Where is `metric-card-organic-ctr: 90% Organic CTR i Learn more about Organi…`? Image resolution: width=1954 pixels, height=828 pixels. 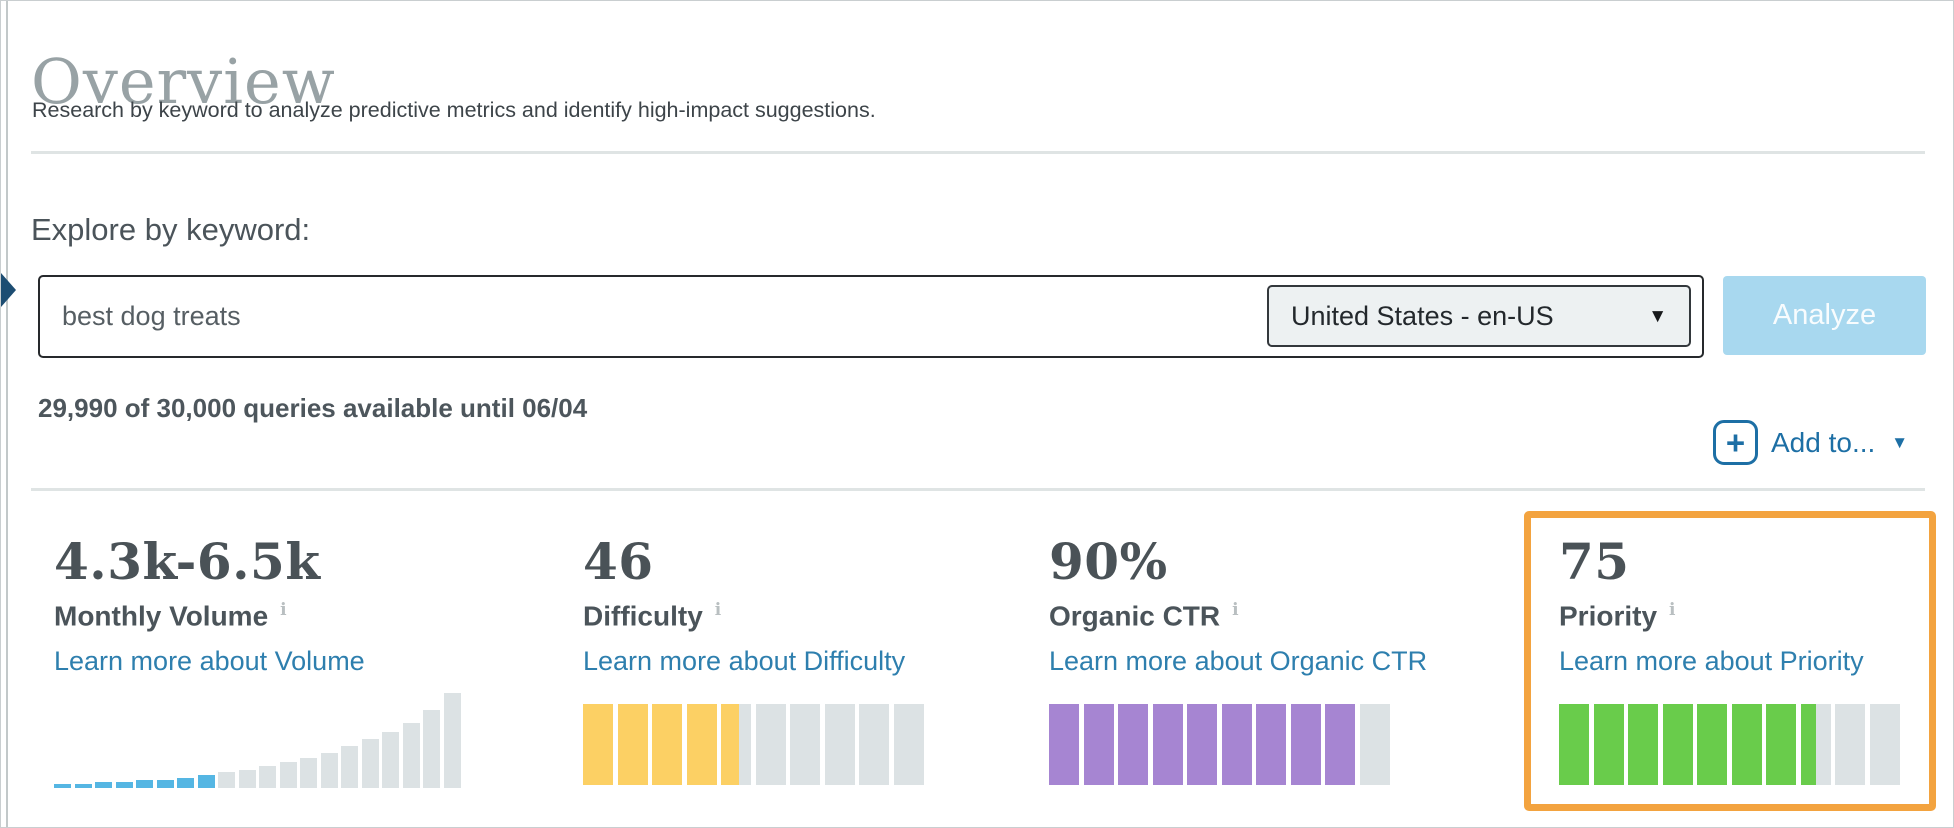
metric-card-organic-ctr: 90% Organic CTR i Learn more about Organi… is located at coordinates (1238, 672).